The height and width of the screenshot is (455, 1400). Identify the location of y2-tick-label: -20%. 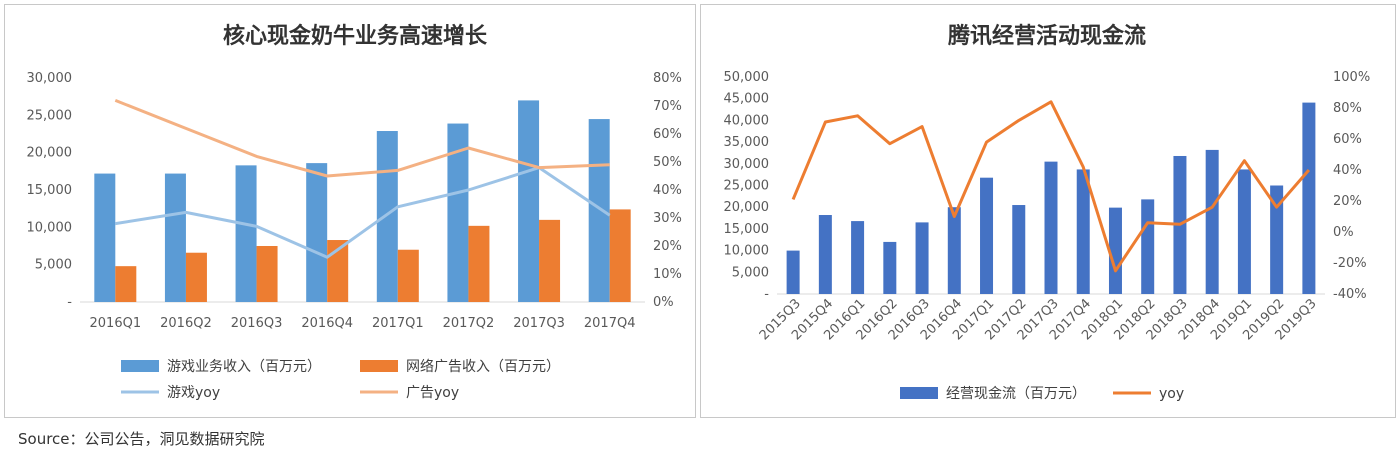
(1350, 263).